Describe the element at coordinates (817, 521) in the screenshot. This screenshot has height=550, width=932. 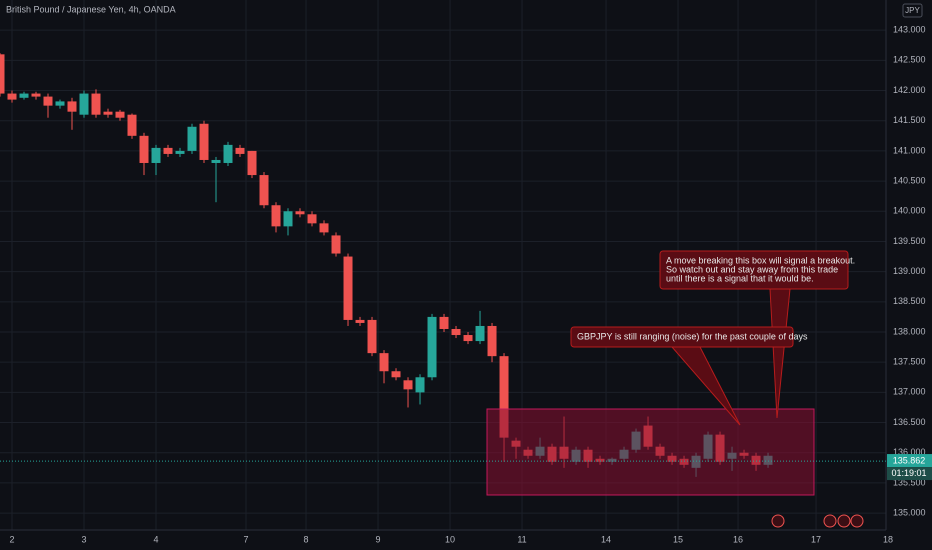
I see `event-icons` at that location.